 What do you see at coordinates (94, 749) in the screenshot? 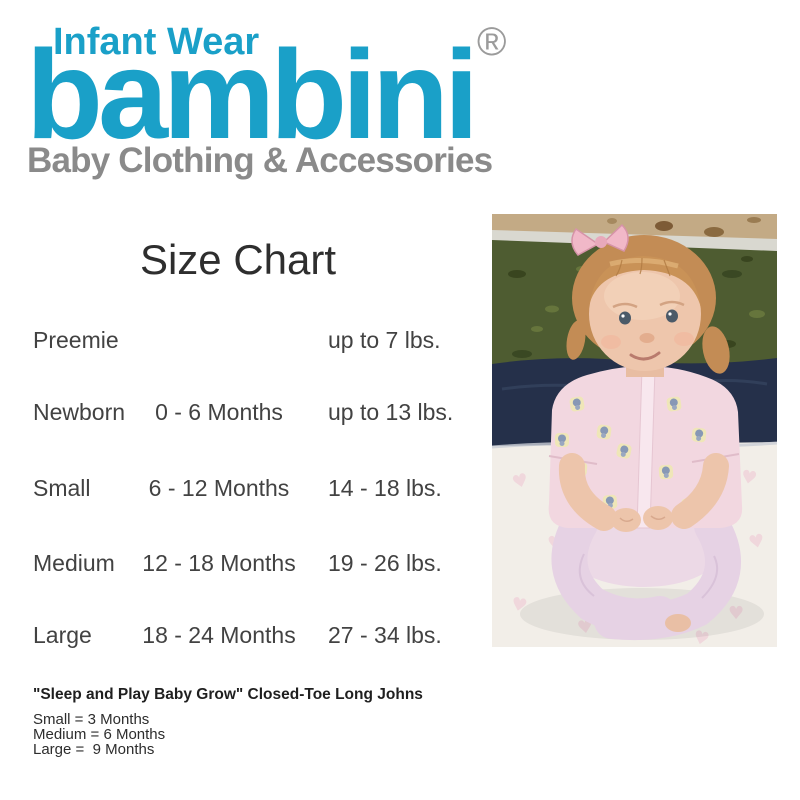
I see `note-line-large: Large = 9 Months` at bounding box center [94, 749].